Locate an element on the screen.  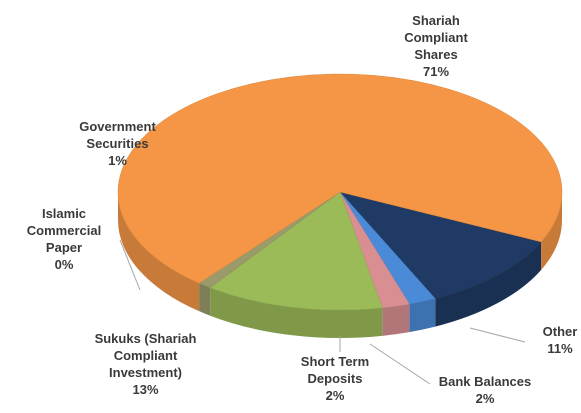
data-label: Shariah Compliant Shares 71% is located at coordinates (436, 46).